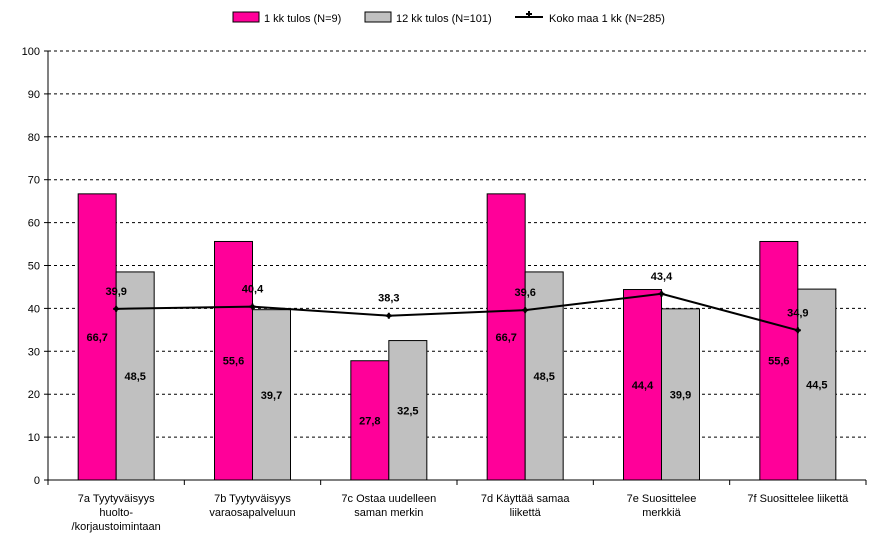 The image size is (871, 550). I want to click on bar-data-label: 39,7, so click(271, 396).